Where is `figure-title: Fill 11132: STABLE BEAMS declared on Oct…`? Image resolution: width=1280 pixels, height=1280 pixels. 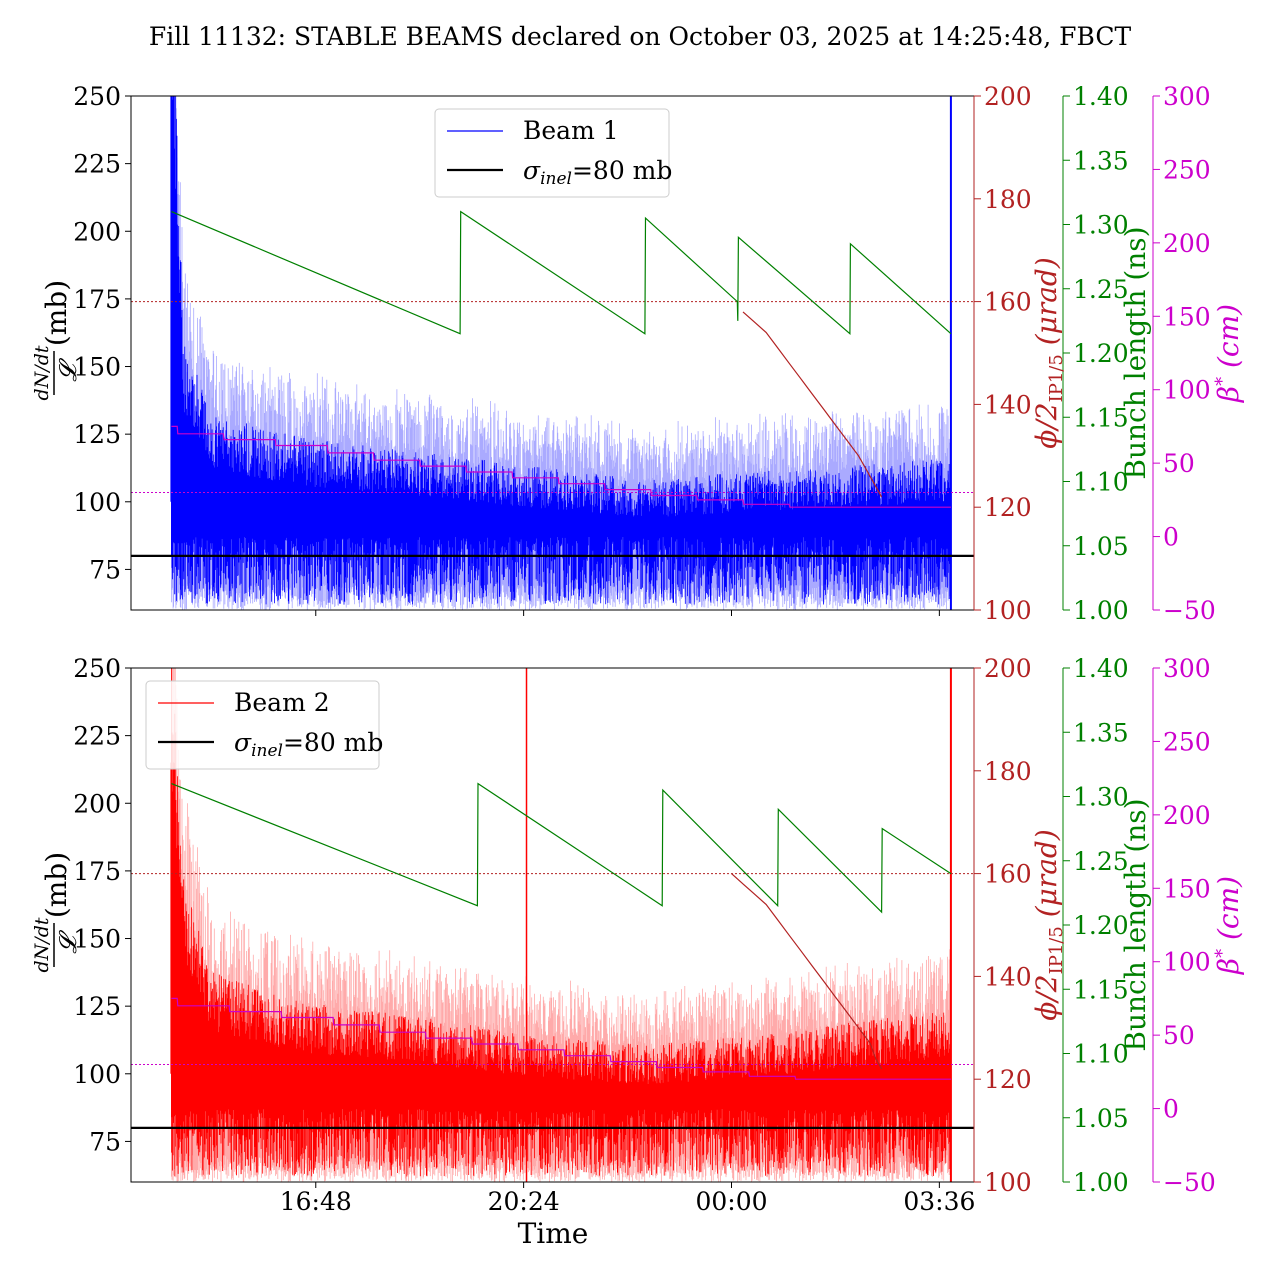 figure-title: Fill 11132: STABLE BEAMS declared on Oct… is located at coordinates (640, 36).